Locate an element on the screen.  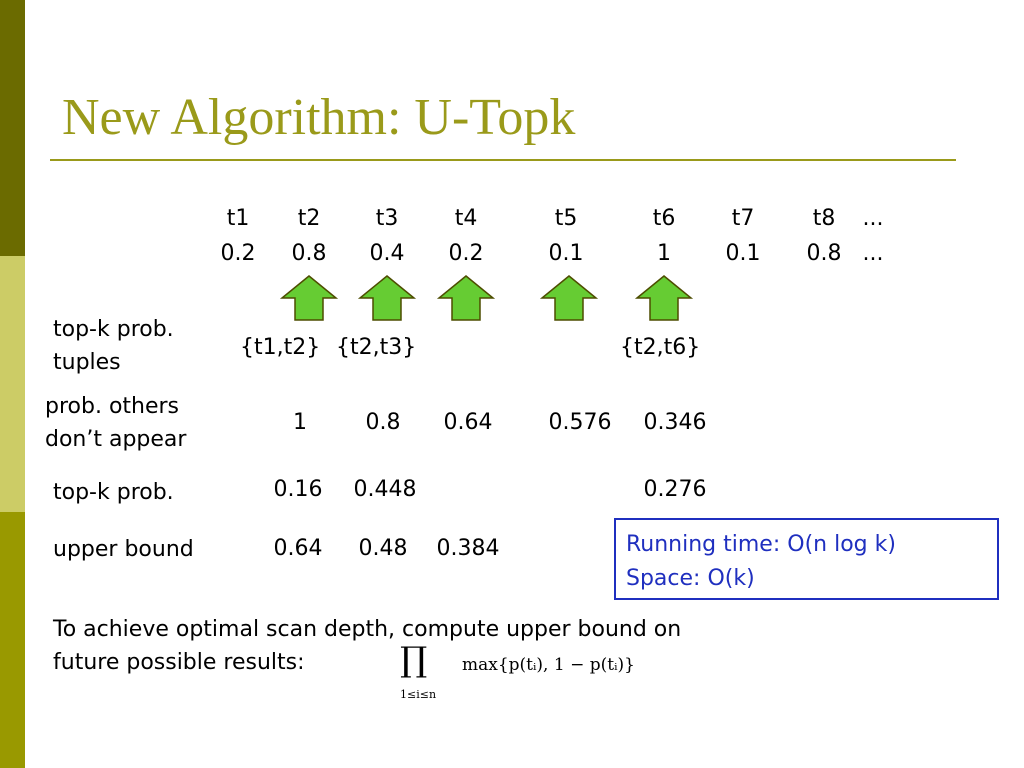
cell: 0.276 is located at coordinates (675, 489).